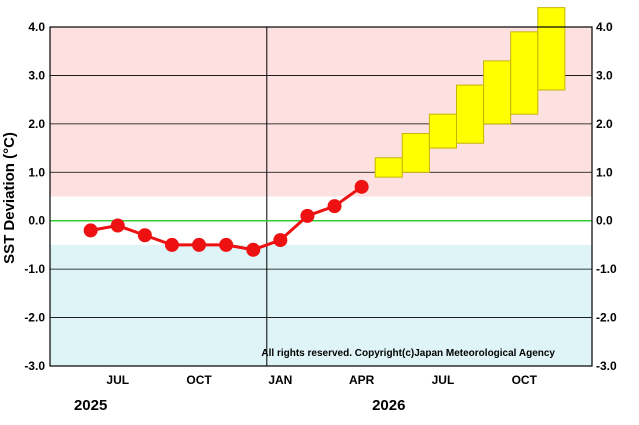  Describe the element at coordinates (36, 124) in the screenshot. I see `y-tick-label-left: 2.0` at that location.